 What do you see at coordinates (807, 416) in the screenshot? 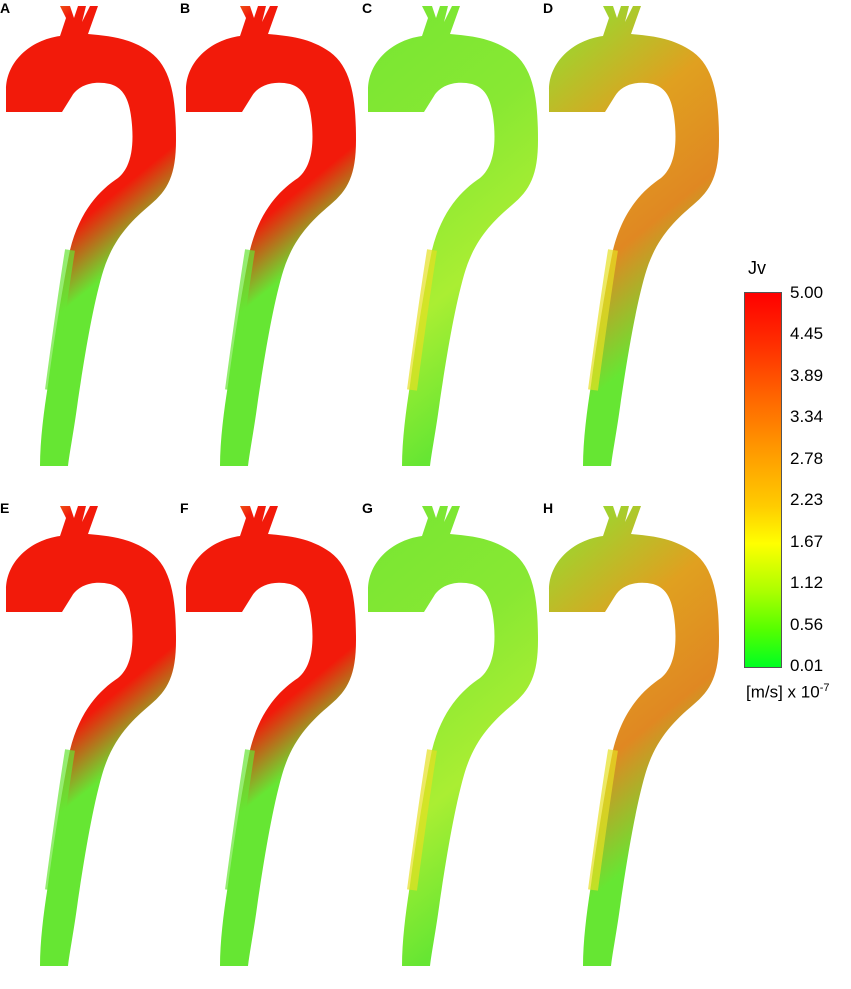
I see `colorbar-tick: 3.34` at bounding box center [807, 416].